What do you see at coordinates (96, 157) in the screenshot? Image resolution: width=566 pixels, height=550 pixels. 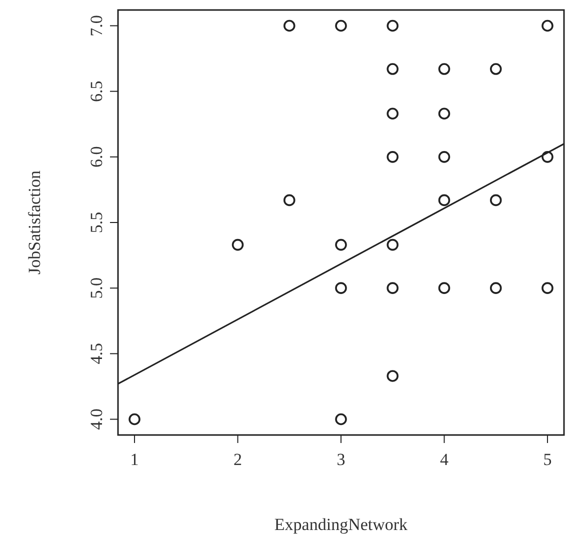 I see `y-tick-label: 6.0` at bounding box center [96, 157].